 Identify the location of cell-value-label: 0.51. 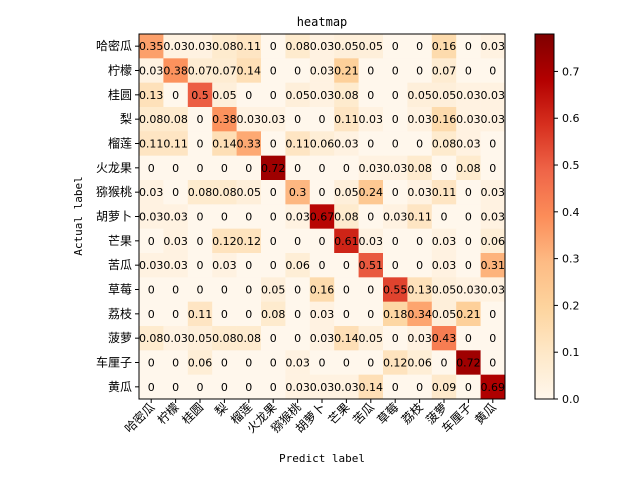
(371, 265).